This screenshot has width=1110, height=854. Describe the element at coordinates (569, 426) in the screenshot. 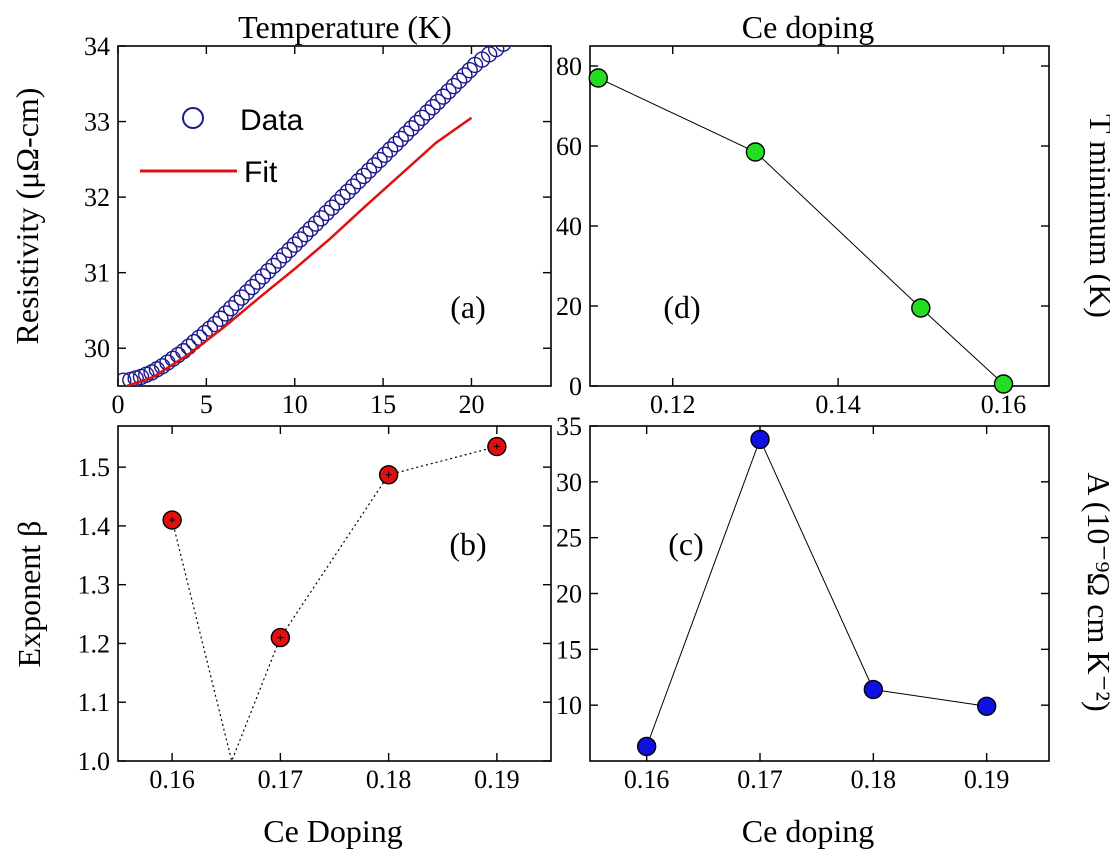

I see `panel-c-ytick-label: 35` at that location.